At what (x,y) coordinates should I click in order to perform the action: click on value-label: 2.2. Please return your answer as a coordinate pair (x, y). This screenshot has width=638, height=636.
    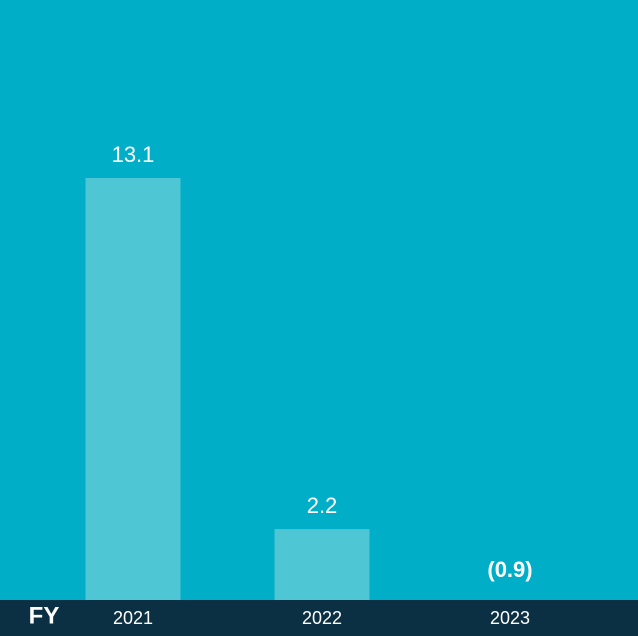
    Looking at the image, I should click on (322, 505).